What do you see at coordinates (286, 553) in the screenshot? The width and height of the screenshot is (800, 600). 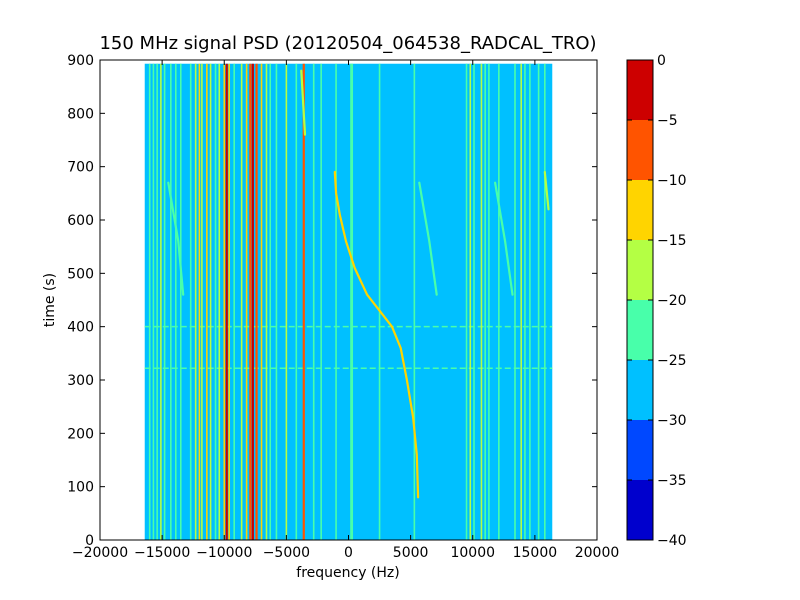 I see `x-tick-label: −5000` at bounding box center [286, 553].